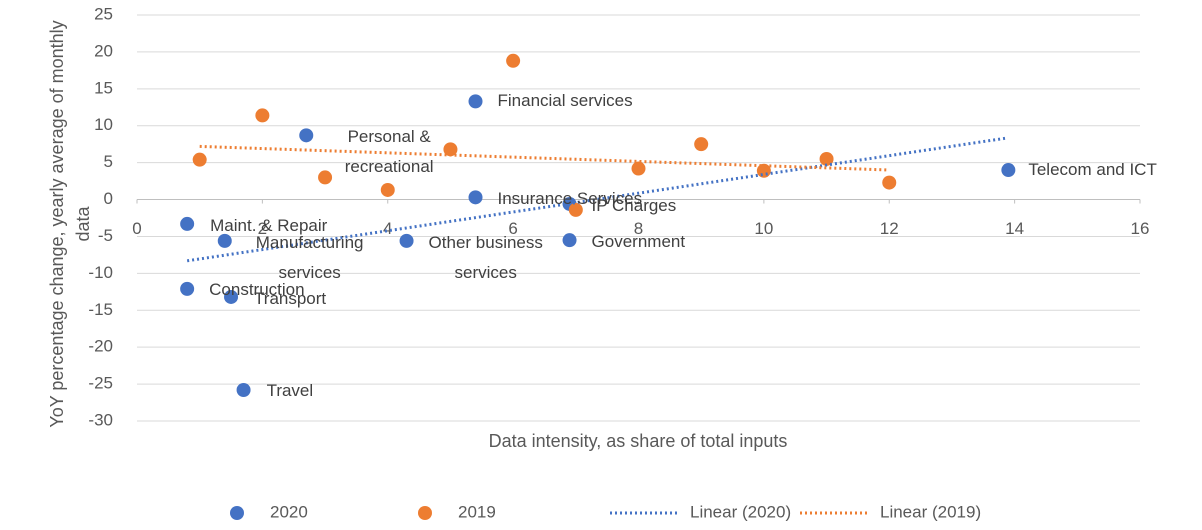 This screenshot has height=530, width=1202. I want to click on y-tick-label: -15, so click(100, 309).